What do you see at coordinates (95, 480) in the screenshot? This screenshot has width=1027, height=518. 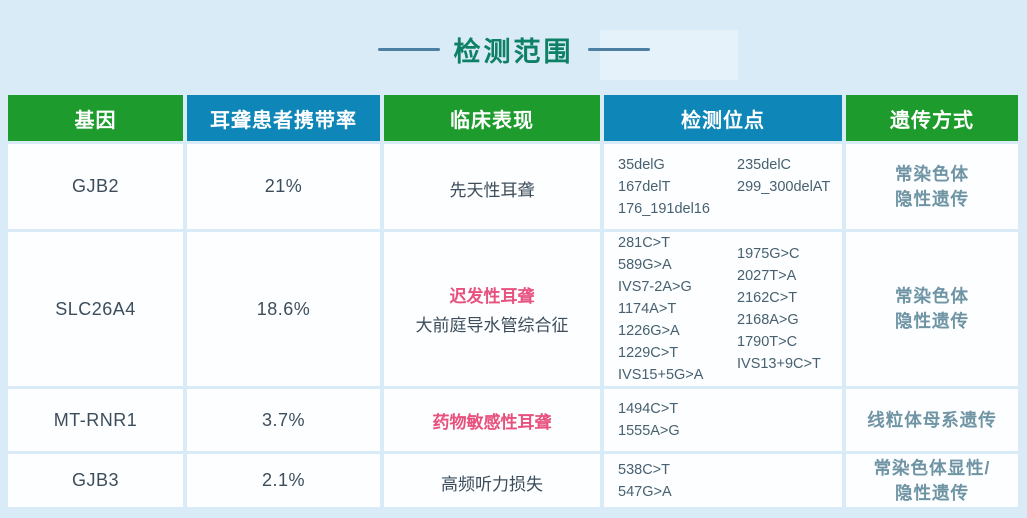 I see `gene-cell: GJB3` at bounding box center [95, 480].